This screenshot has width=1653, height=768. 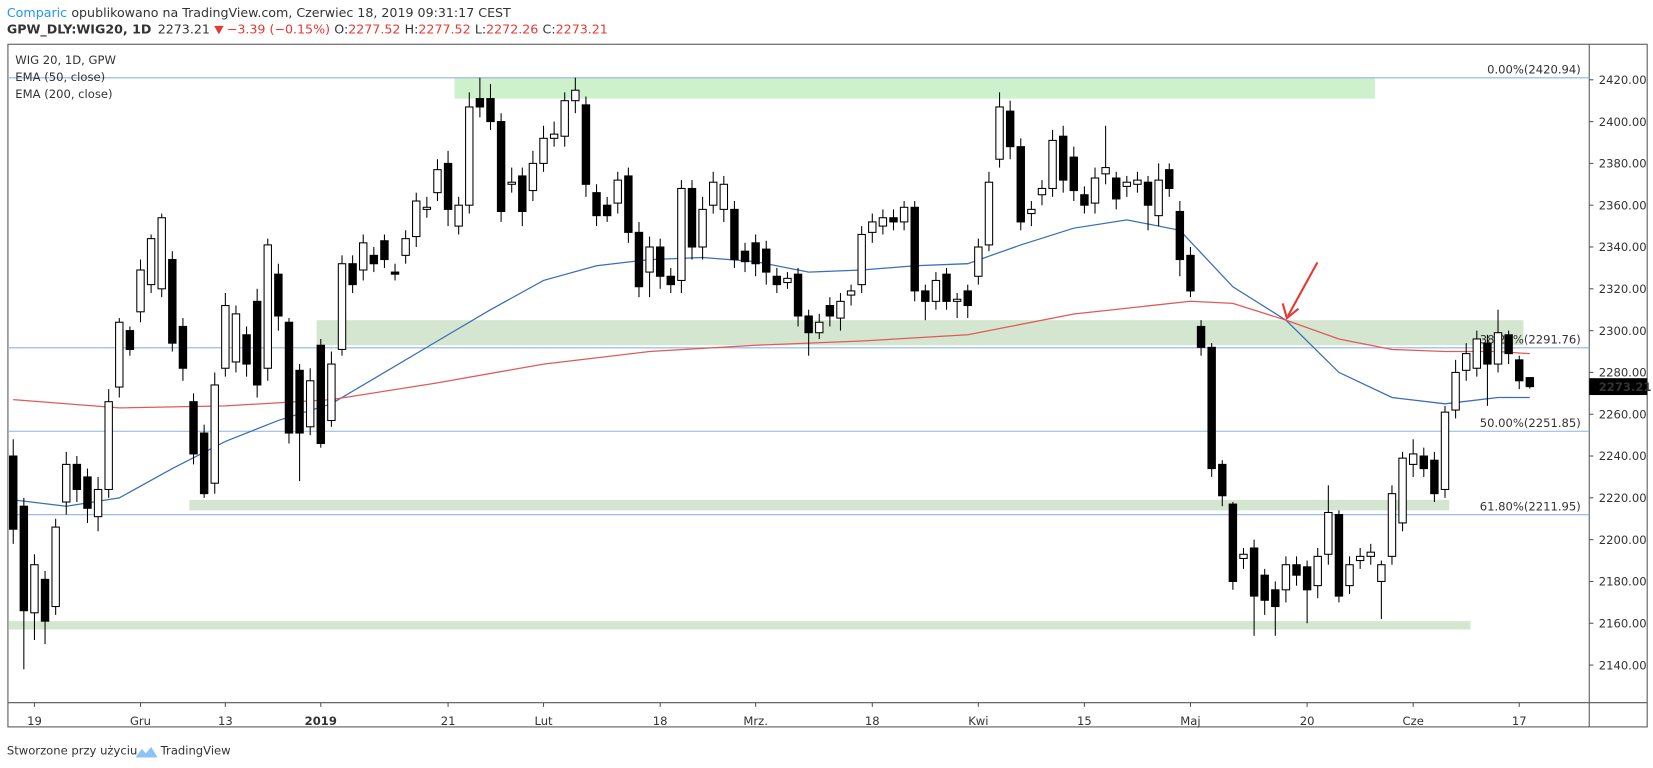 What do you see at coordinates (1625, 387) in the screenshot?
I see `last-price-label: 2273.21` at bounding box center [1625, 387].